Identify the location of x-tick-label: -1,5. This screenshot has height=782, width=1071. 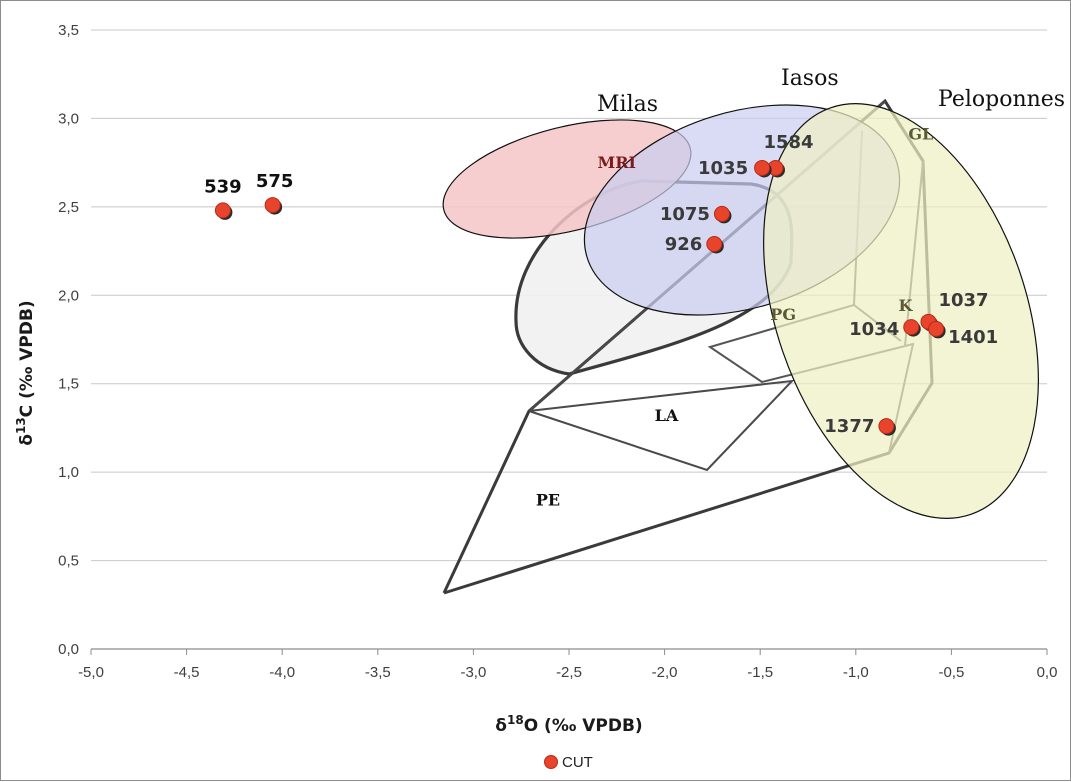
(760, 672).